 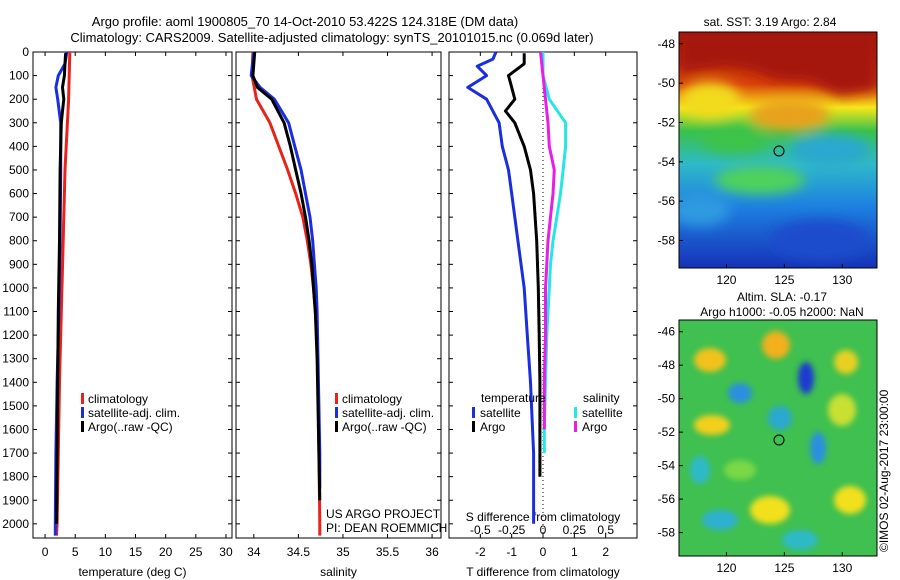 What do you see at coordinates (19, 264) in the screenshot?
I see `y-tick-label: 900` at bounding box center [19, 264].